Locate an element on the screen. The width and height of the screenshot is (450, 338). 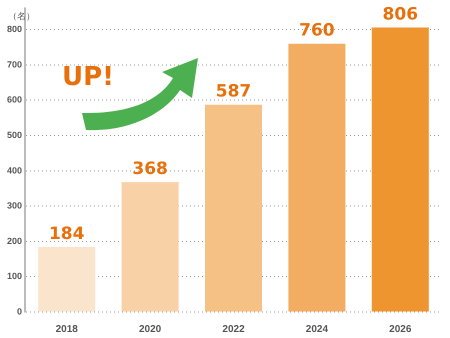
y-tick-label: 800 is located at coordinates (14, 29).